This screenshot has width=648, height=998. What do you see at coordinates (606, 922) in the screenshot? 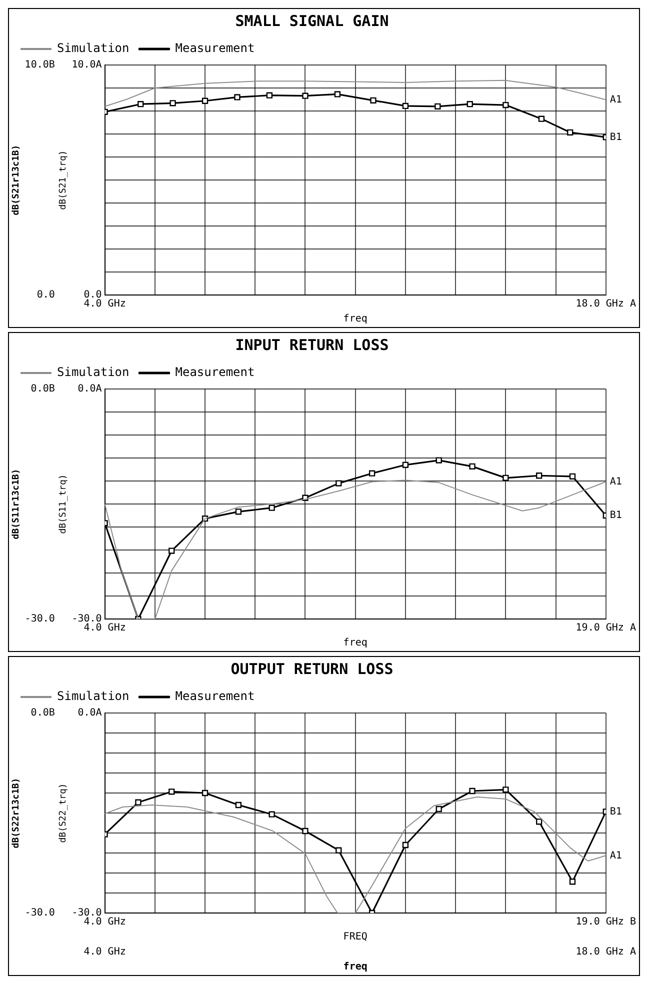
I see `x-tick-label: 19.0 GHz B` at bounding box center [606, 922].